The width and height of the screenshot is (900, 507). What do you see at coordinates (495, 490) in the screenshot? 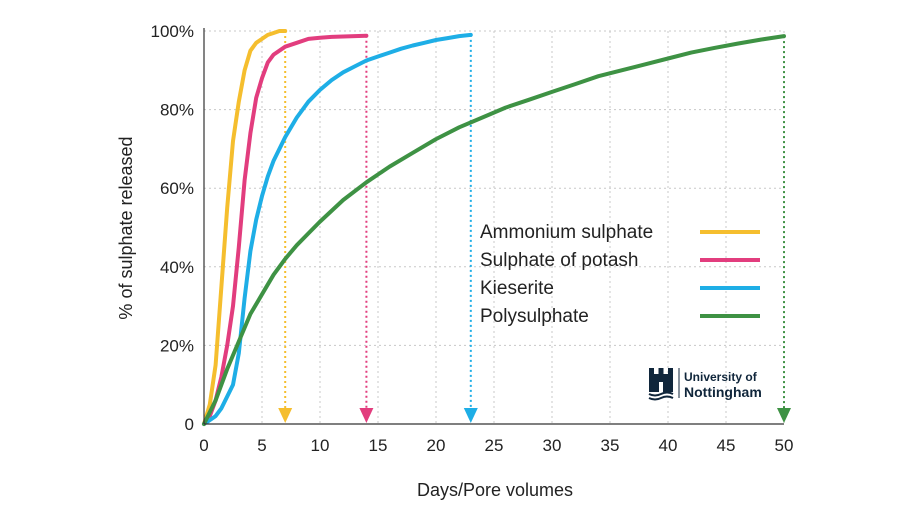
I see `x-axis-title: Days/Pore volumes` at bounding box center [495, 490].